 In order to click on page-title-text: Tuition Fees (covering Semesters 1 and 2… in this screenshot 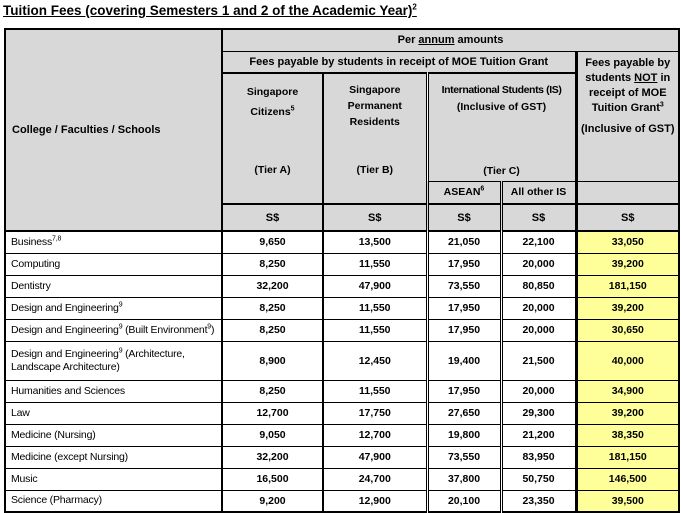, I will do `click(208, 10)`.